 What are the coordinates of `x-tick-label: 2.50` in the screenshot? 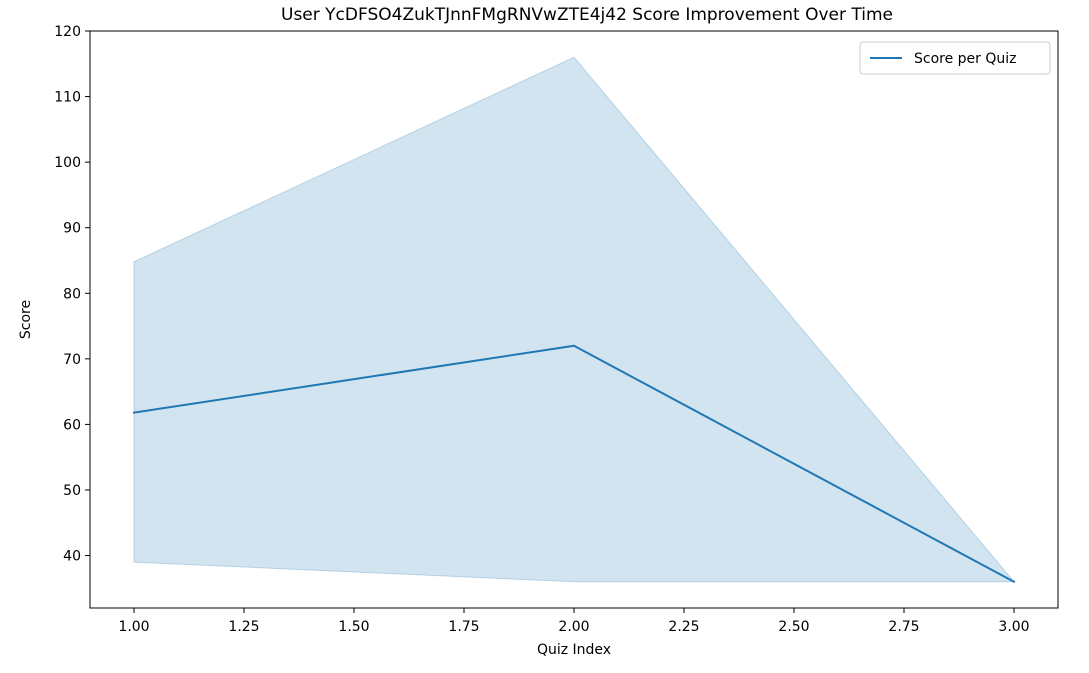 It's located at (793, 627).